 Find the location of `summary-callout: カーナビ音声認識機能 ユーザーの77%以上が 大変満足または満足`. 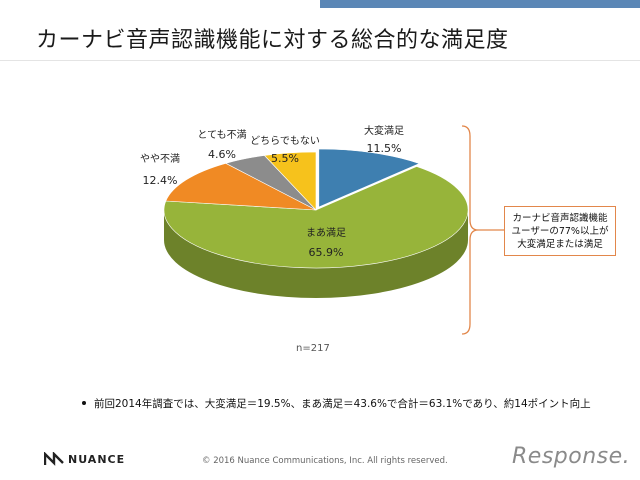

summary-callout: カーナビ音声認識機能 ユーザーの77%以上が 大変満足または満足 is located at coordinates (560, 231).